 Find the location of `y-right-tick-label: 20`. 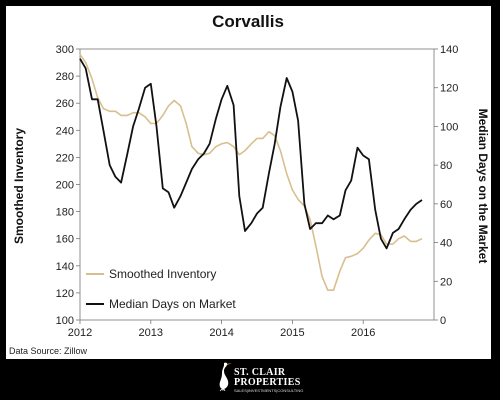

y-right-tick-label: 20 is located at coordinates (446, 282).